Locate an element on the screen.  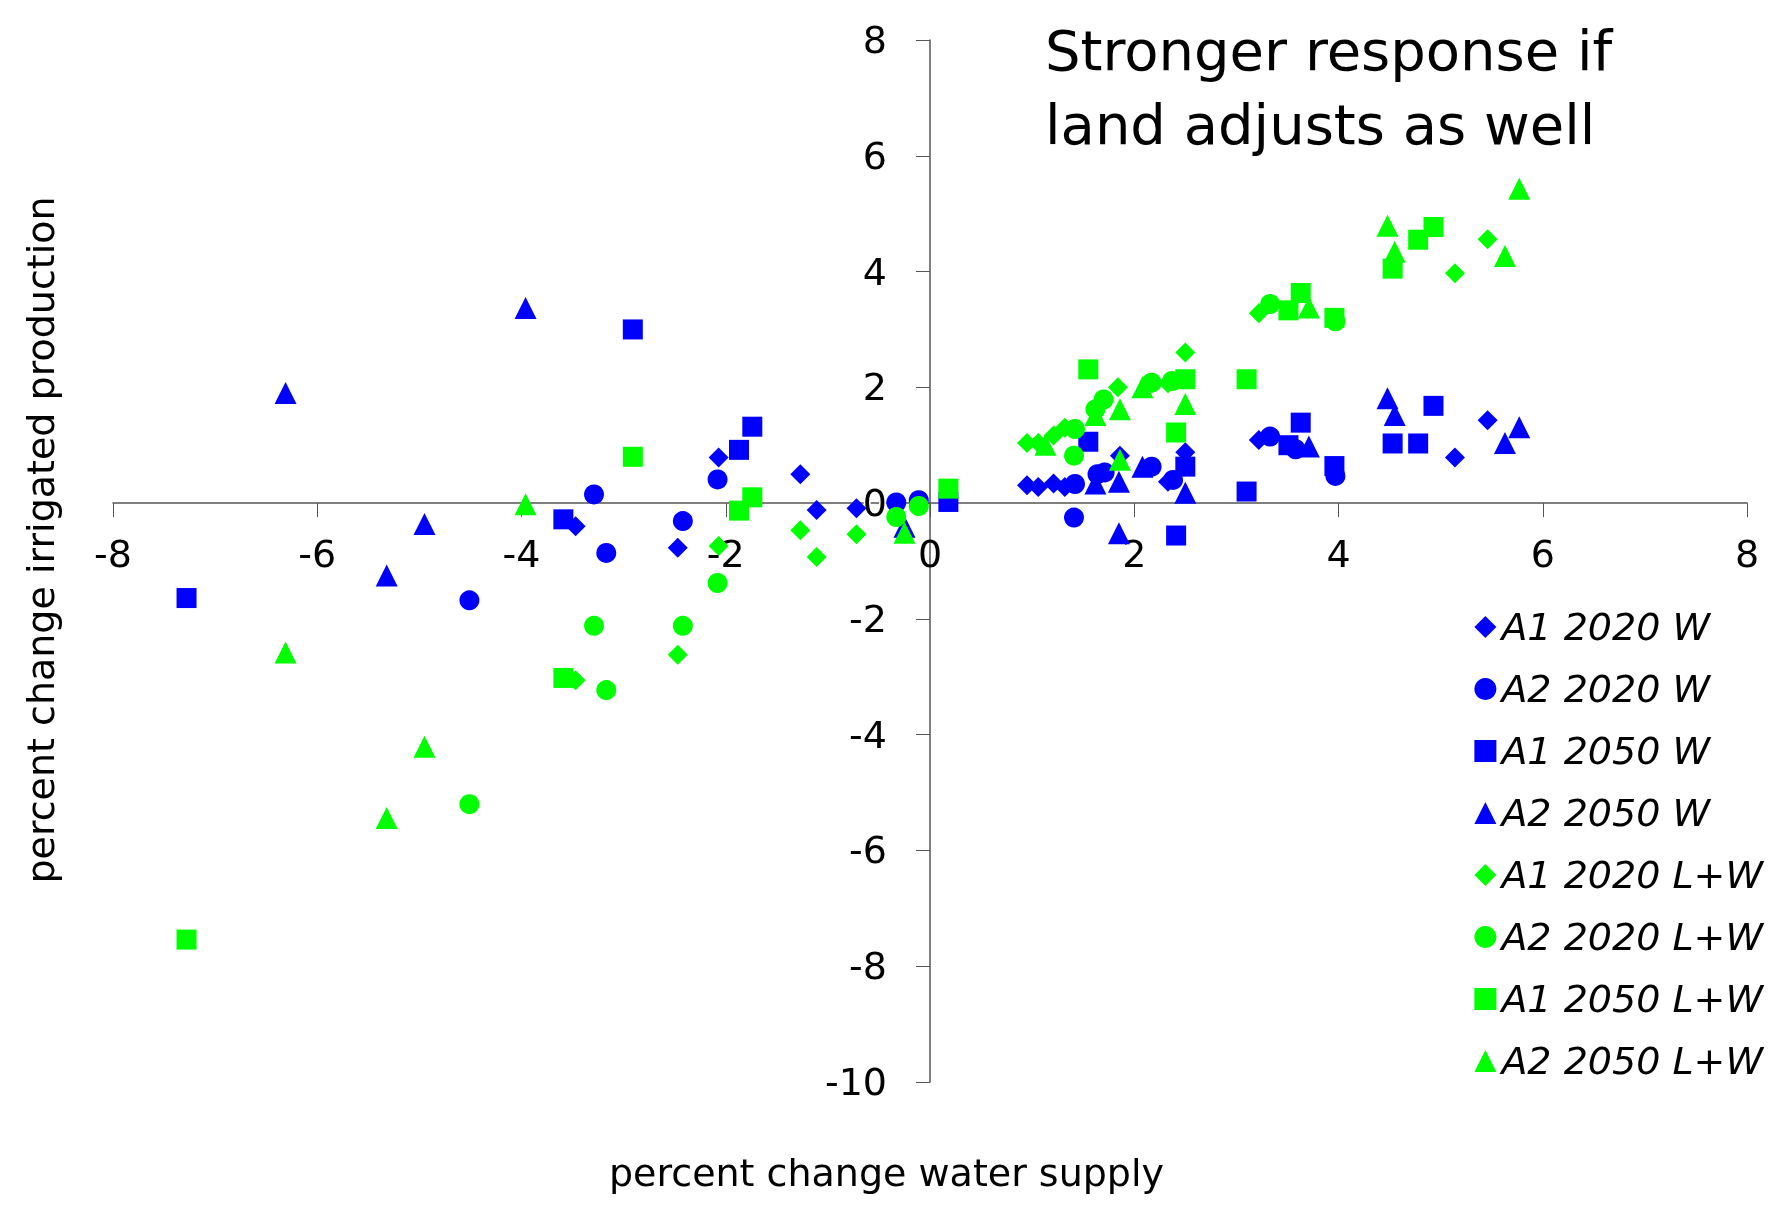
x-axis-title: percent change water supply is located at coordinates (886, 1173).